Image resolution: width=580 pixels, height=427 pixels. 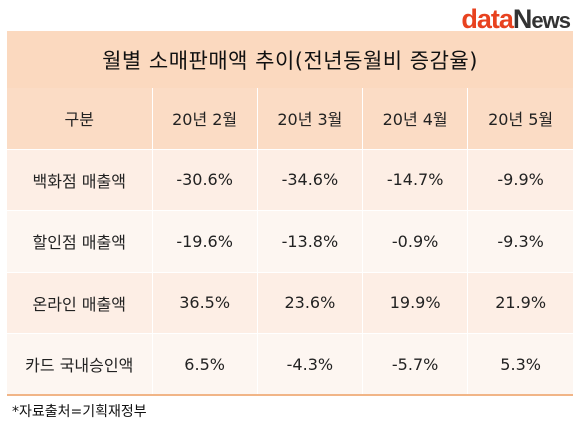 I want to click on table-row: 할인점 매출액 -19.6% -13.8% -0.9% -9.3%, so click(x=290, y=241).